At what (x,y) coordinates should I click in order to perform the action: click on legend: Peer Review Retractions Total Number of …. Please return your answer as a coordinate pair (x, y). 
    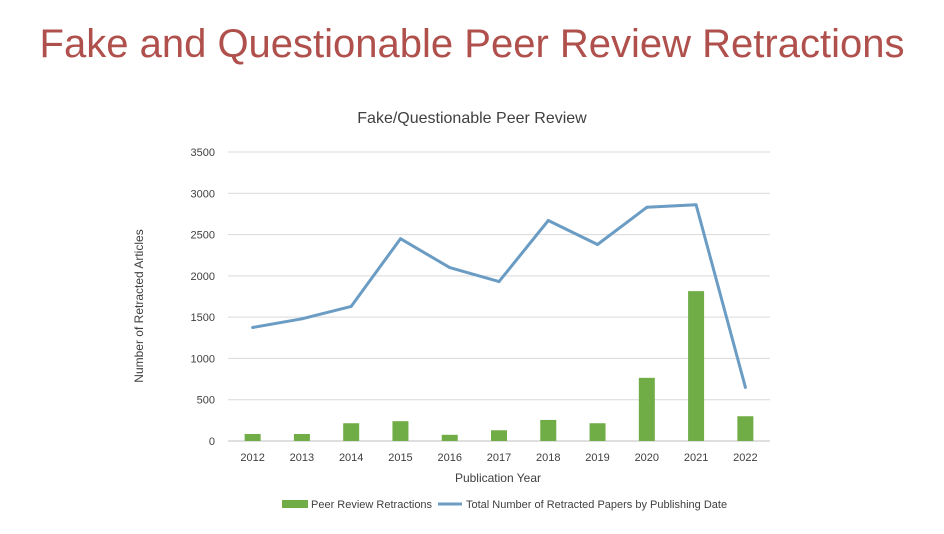
    Looking at the image, I should click on (504, 505).